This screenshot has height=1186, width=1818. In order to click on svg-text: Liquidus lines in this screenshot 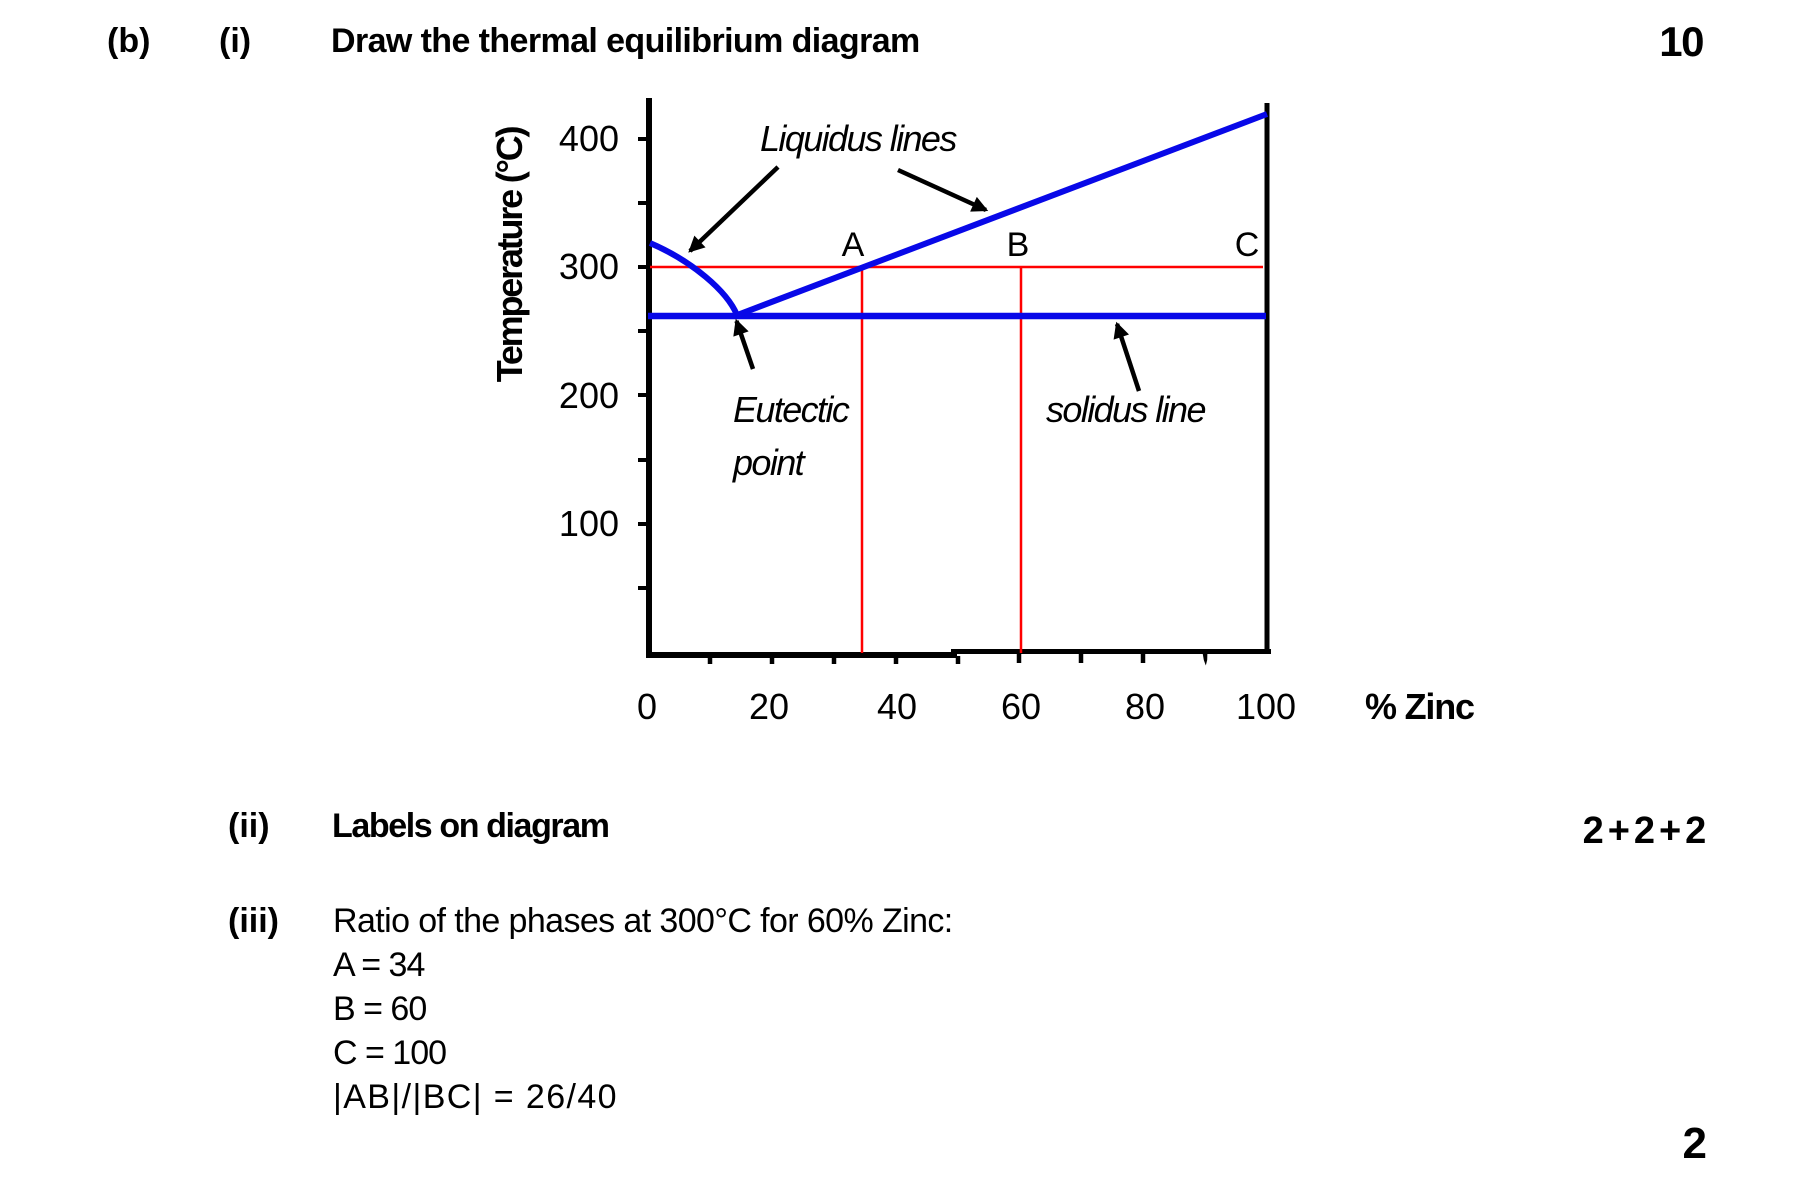, I will do `click(858, 138)`.